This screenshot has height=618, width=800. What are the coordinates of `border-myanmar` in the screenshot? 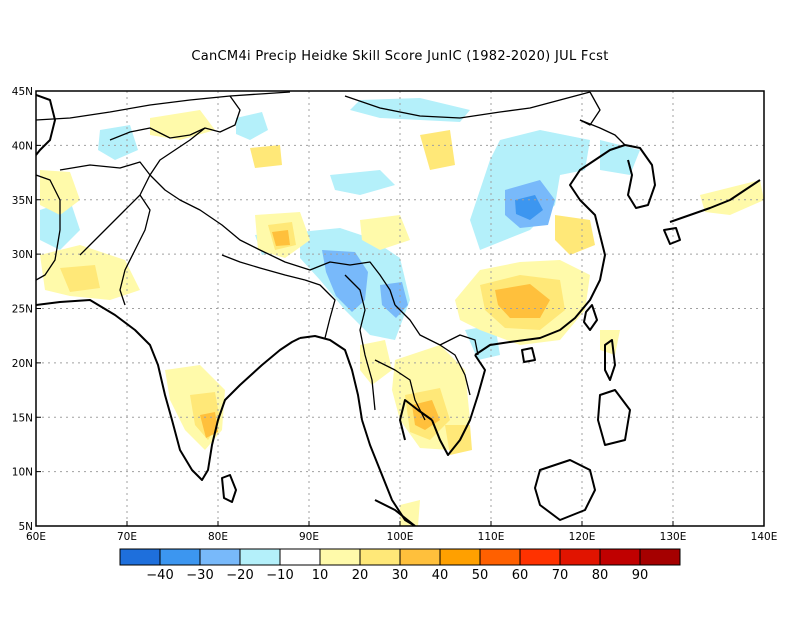 It's located at (360, 342).